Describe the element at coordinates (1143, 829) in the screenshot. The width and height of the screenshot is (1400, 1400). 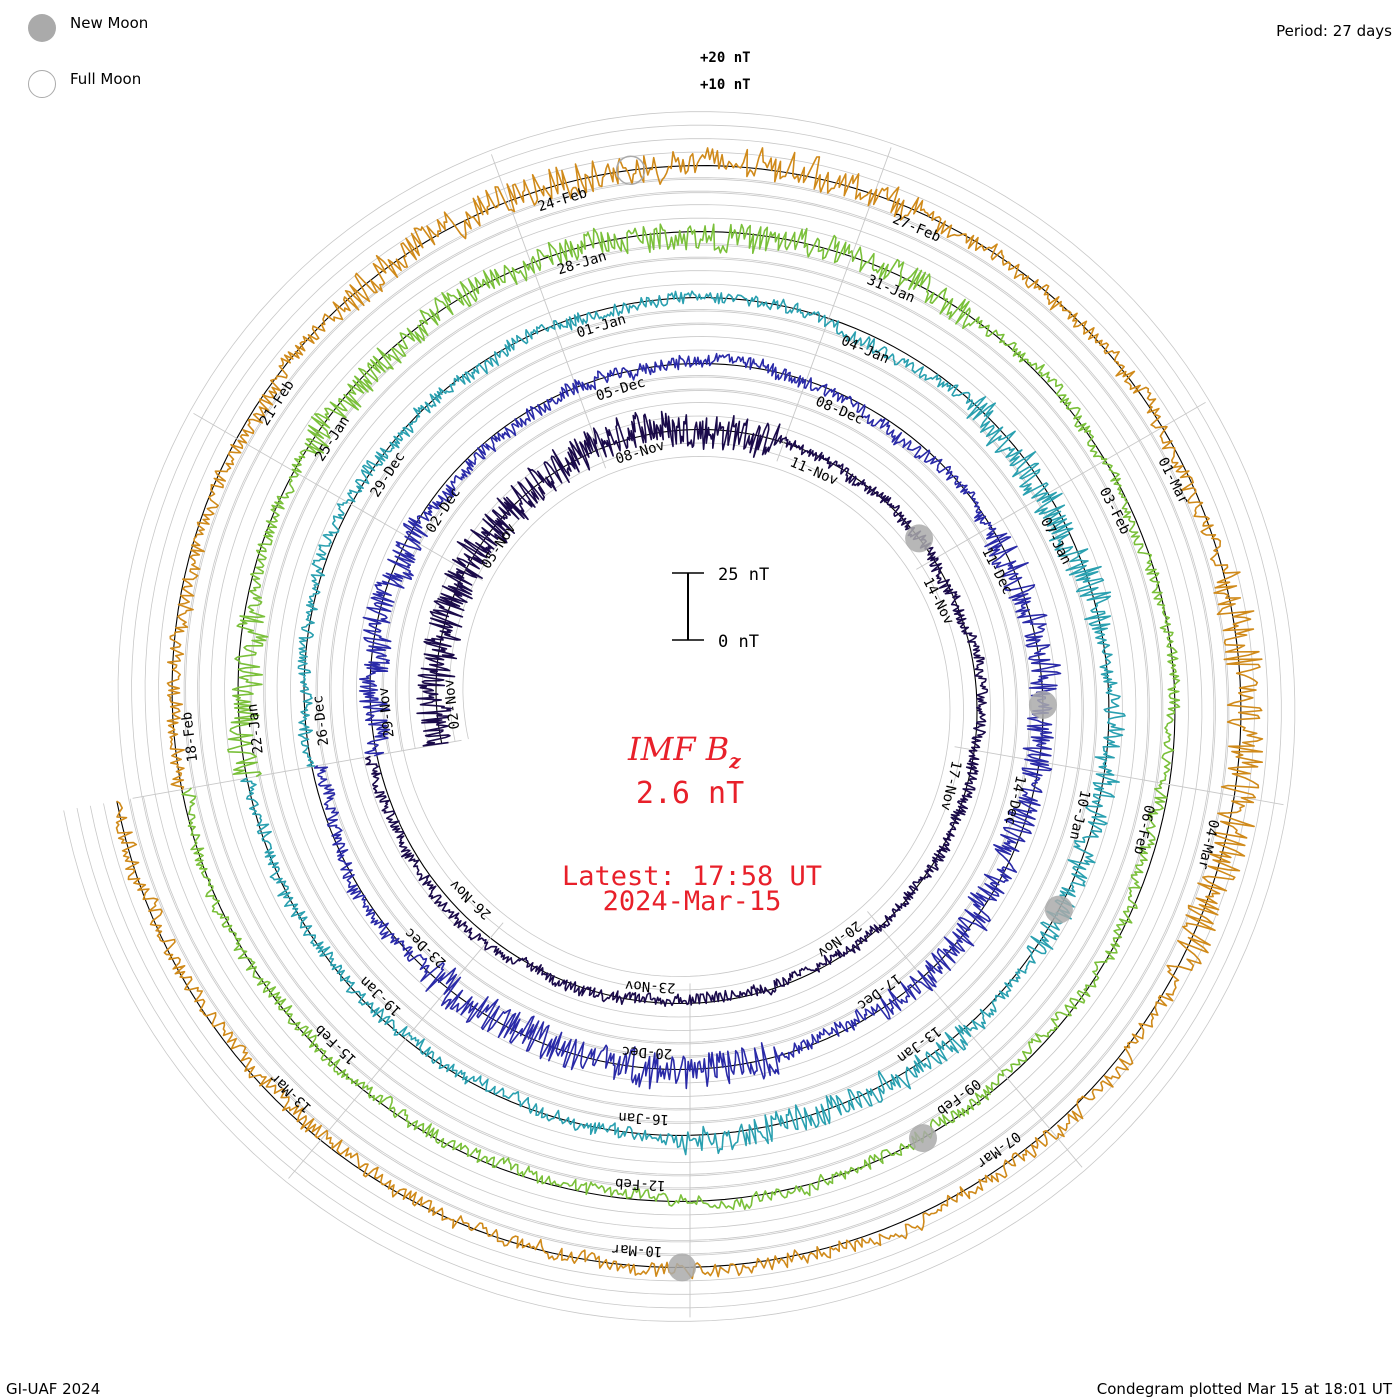
I see `date-label: 06-Feb` at that location.